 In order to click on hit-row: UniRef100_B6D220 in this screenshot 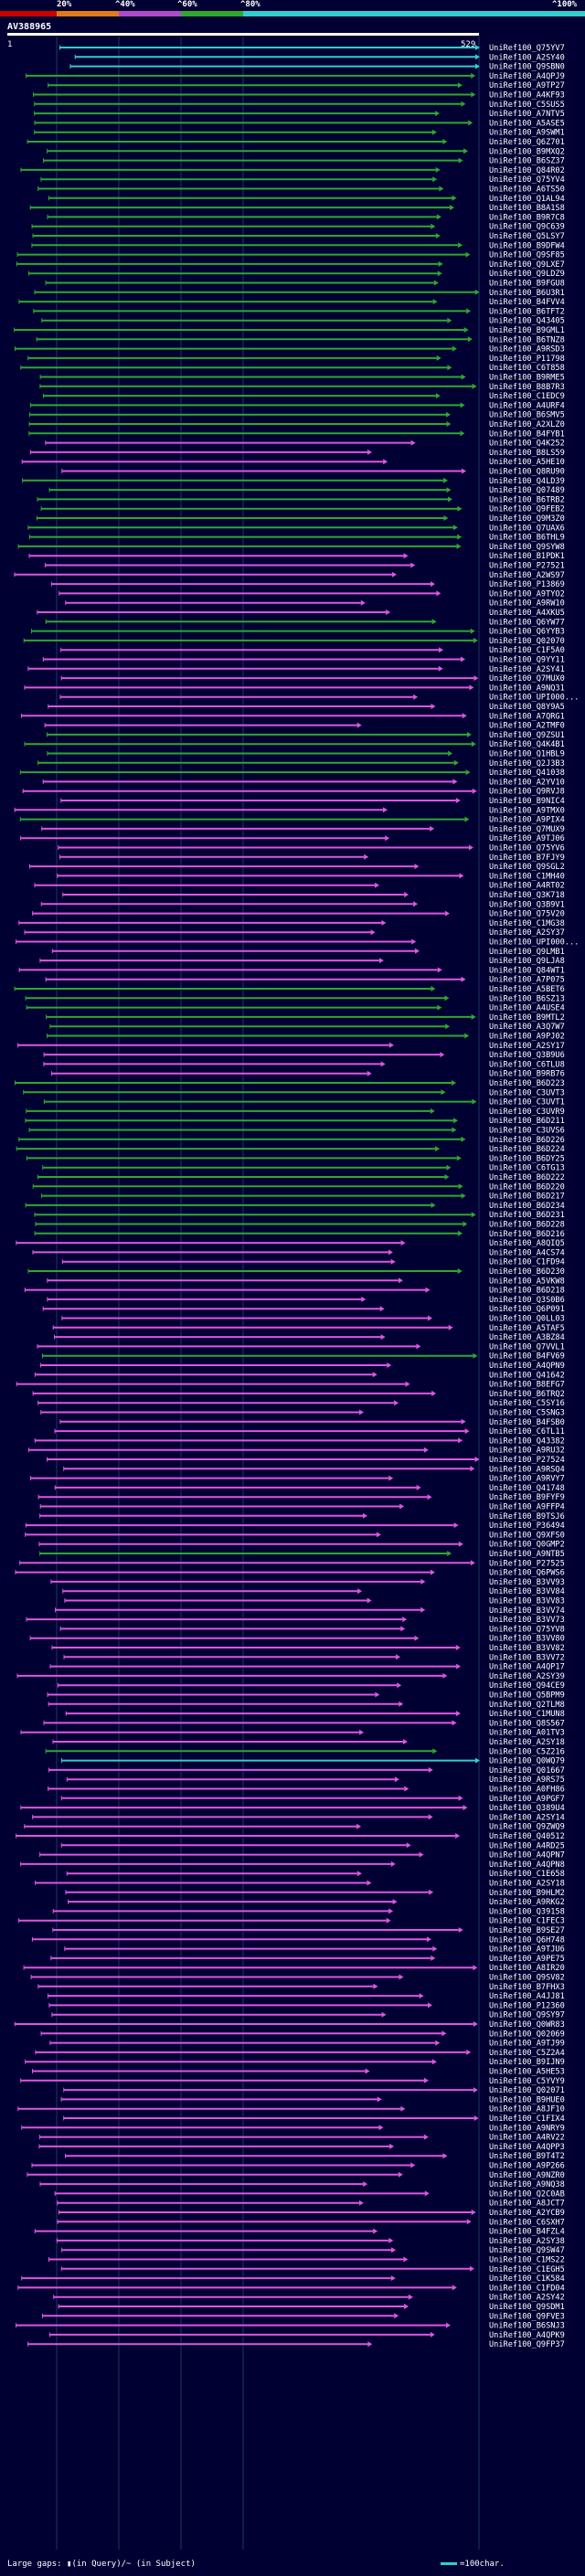, I will do `click(299, 1187)`.